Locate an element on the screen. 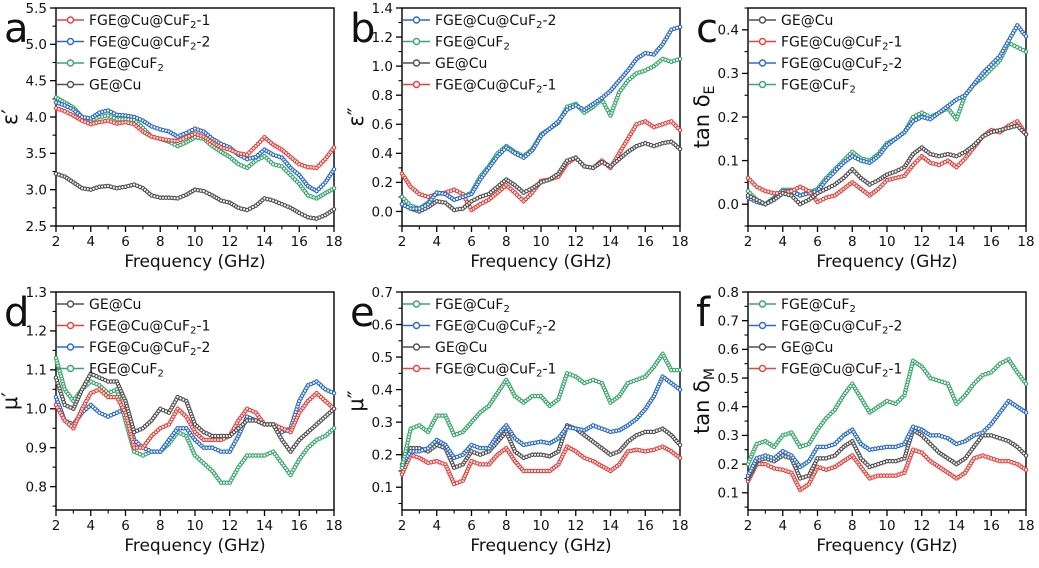  y-tick-label: 1.4 is located at coordinates (382, 9).